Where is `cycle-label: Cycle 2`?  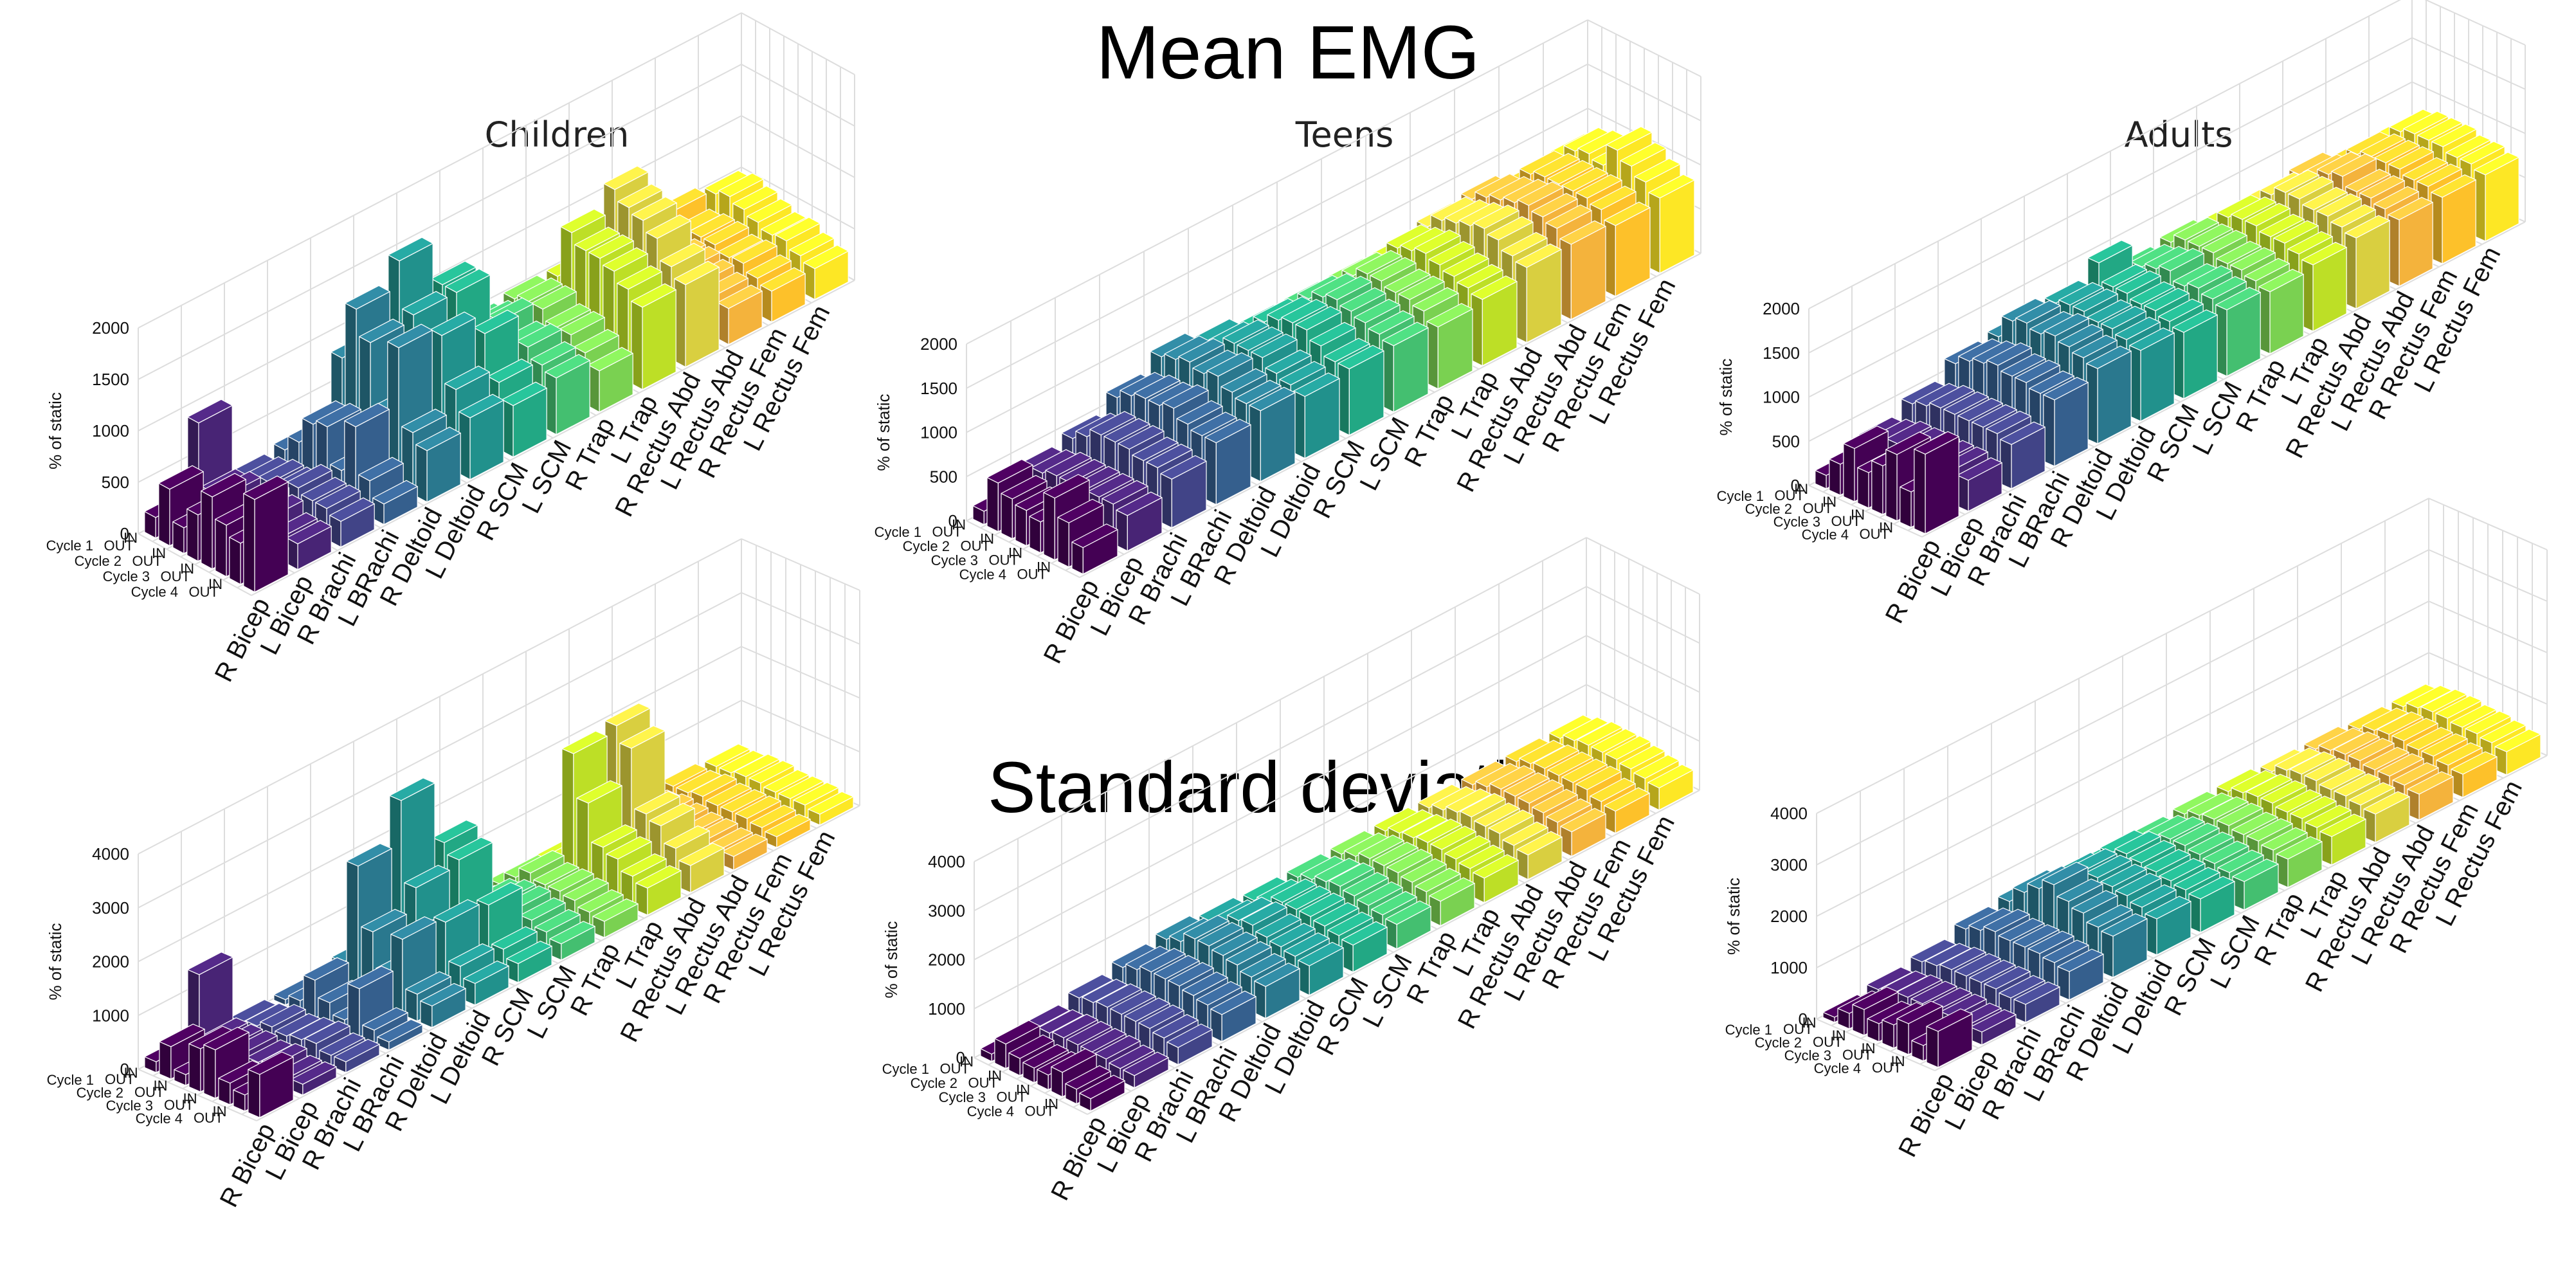 cycle-label: Cycle 2 is located at coordinates (100, 1093).